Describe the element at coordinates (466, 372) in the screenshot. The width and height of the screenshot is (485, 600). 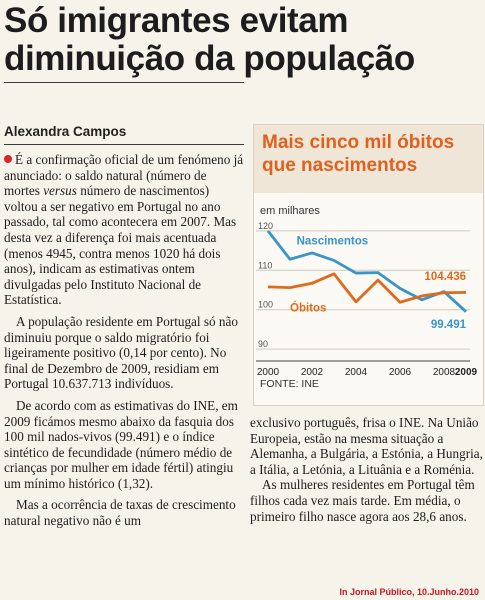
I see `x-tick-label: 2009` at that location.